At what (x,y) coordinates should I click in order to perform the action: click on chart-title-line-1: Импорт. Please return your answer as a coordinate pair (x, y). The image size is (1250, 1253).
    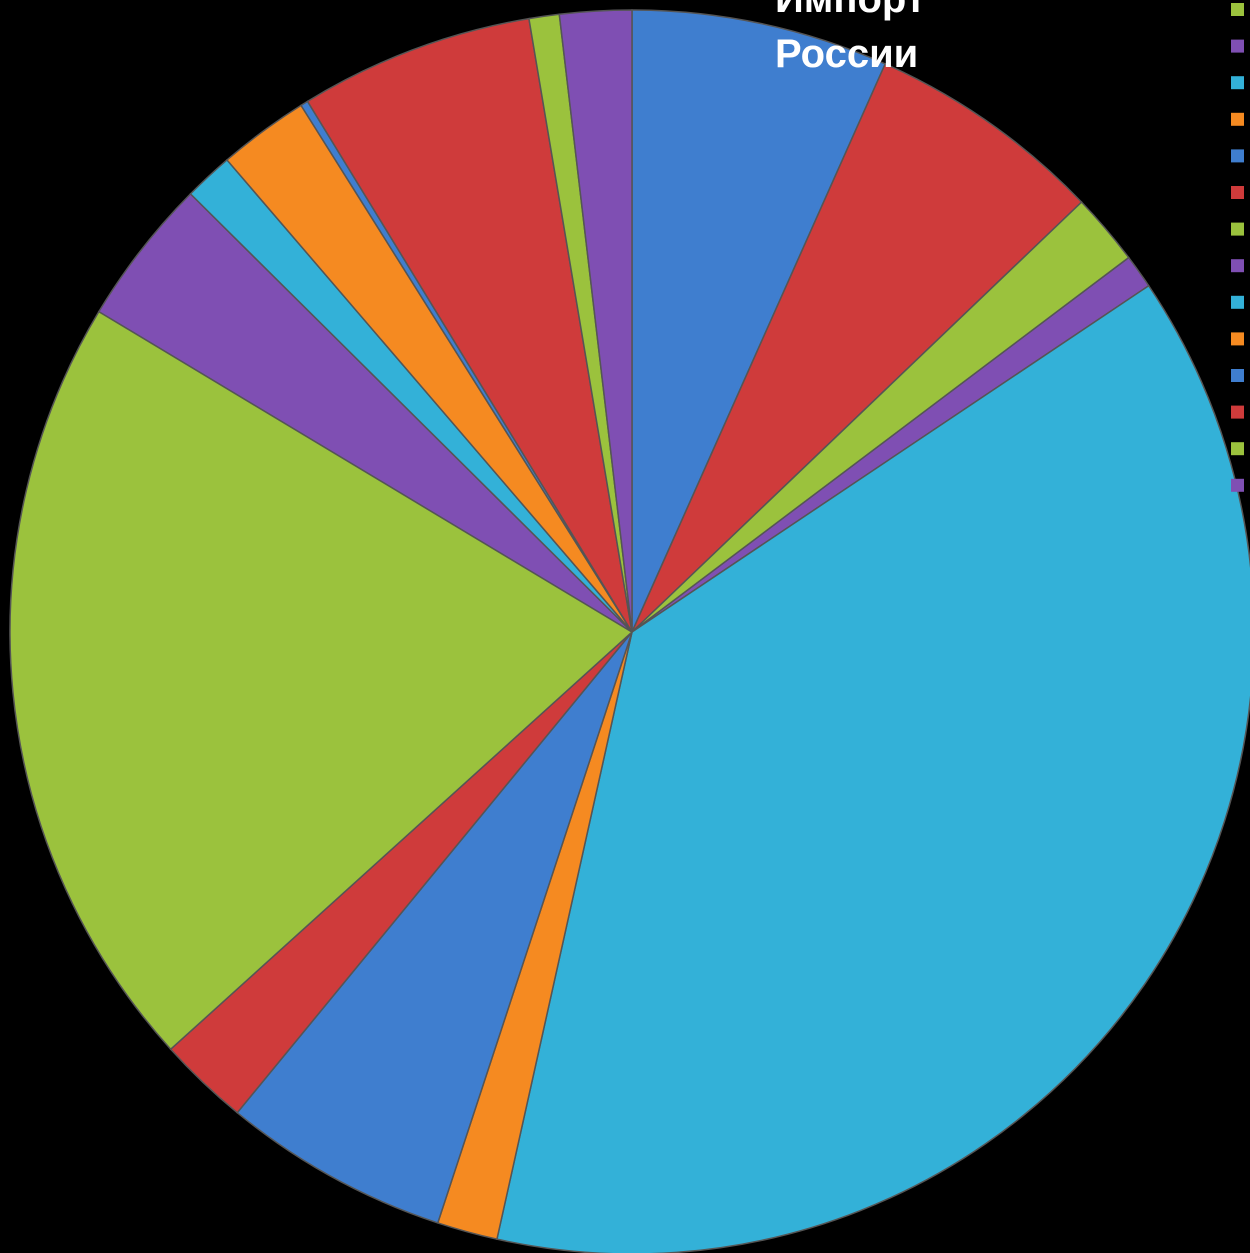
    Looking at the image, I should click on (850, 10).